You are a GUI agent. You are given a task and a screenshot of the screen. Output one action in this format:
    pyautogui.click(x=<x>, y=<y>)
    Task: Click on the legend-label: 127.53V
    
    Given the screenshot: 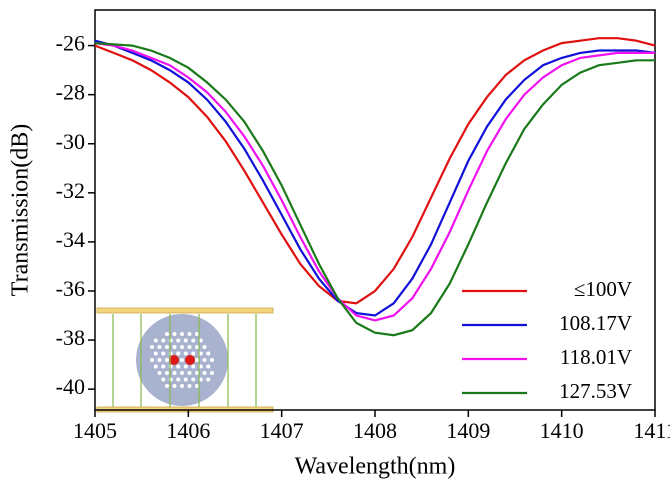 What is the action you would take?
    pyautogui.click(x=595, y=391)
    